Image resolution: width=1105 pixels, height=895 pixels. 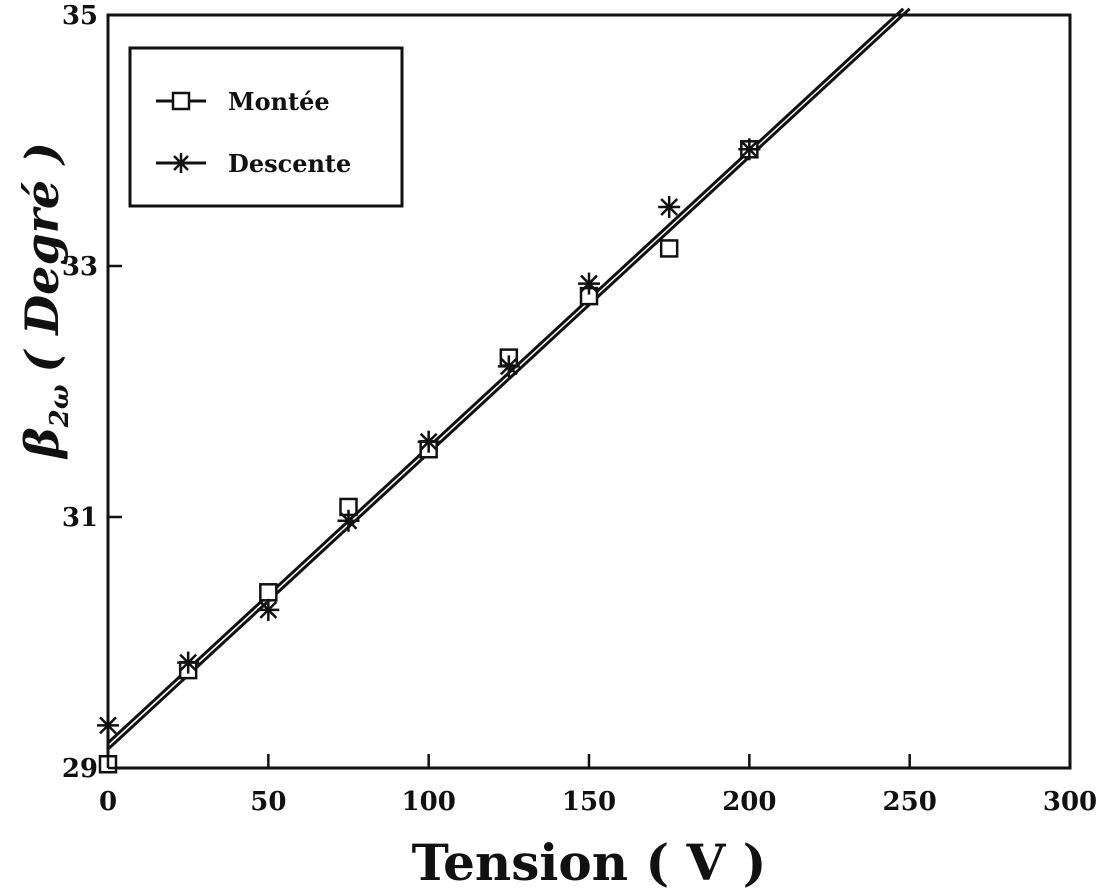 I want to click on legend-item-montee: Montée, so click(x=243, y=101).